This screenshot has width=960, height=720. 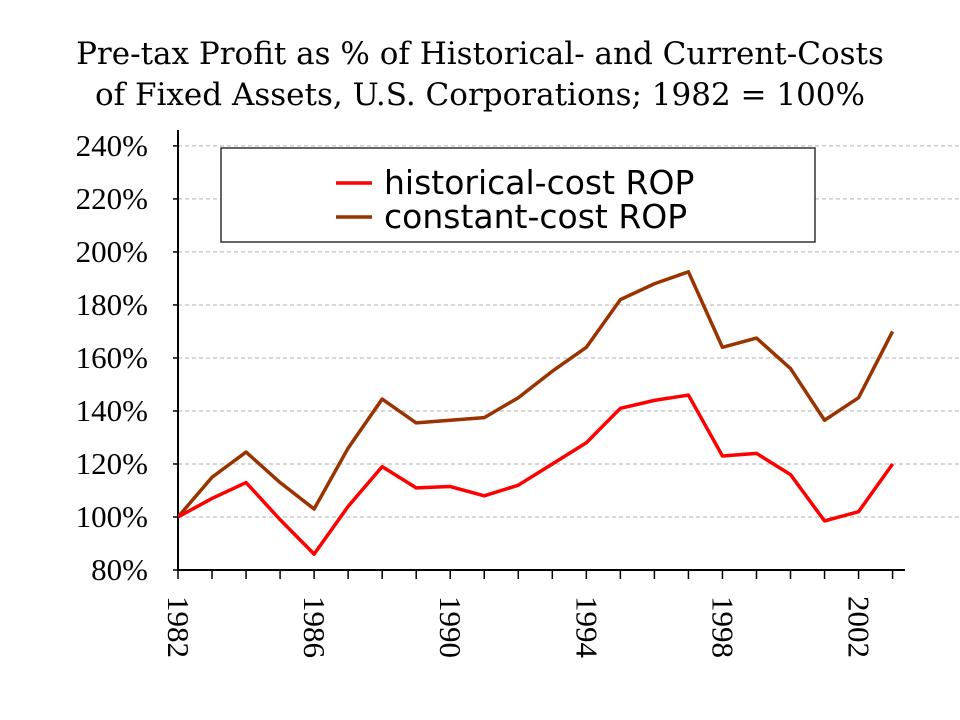 What do you see at coordinates (112, 463) in the screenshot?
I see `y-tick-label: 120%` at bounding box center [112, 463].